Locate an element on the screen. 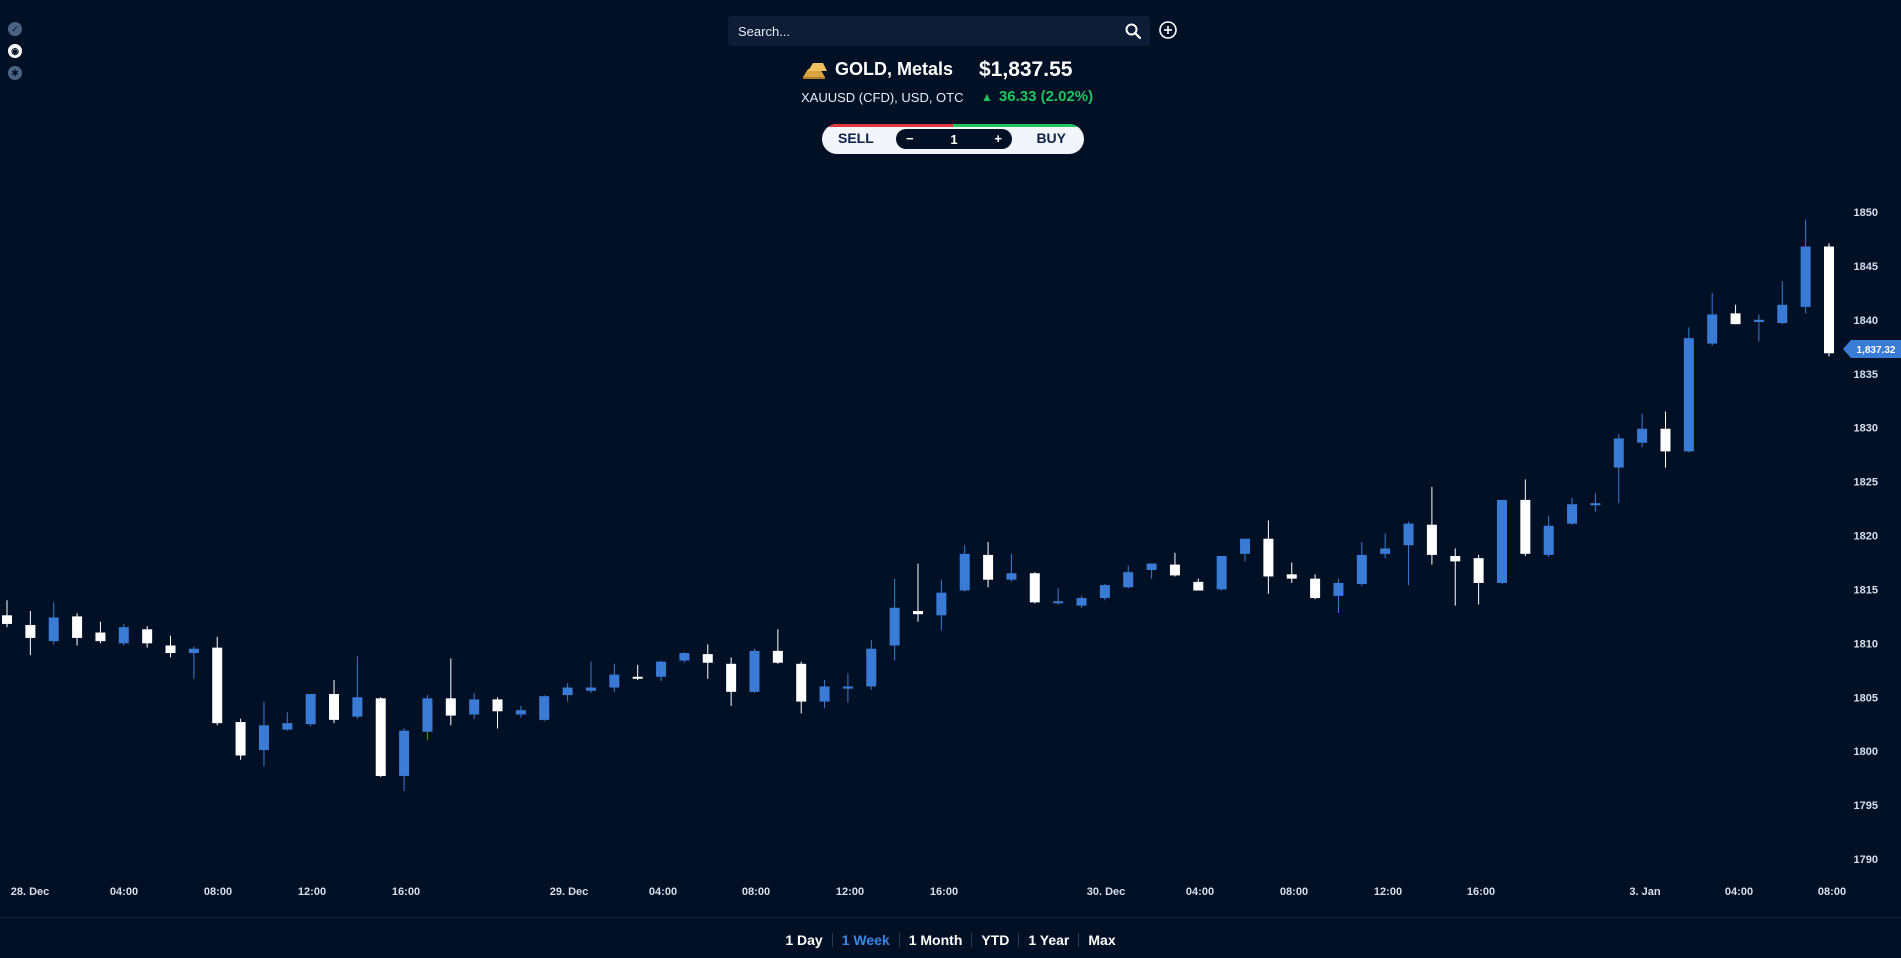 The image size is (1901, 958). last-price-label: 1,837.32 is located at coordinates (1876, 350).